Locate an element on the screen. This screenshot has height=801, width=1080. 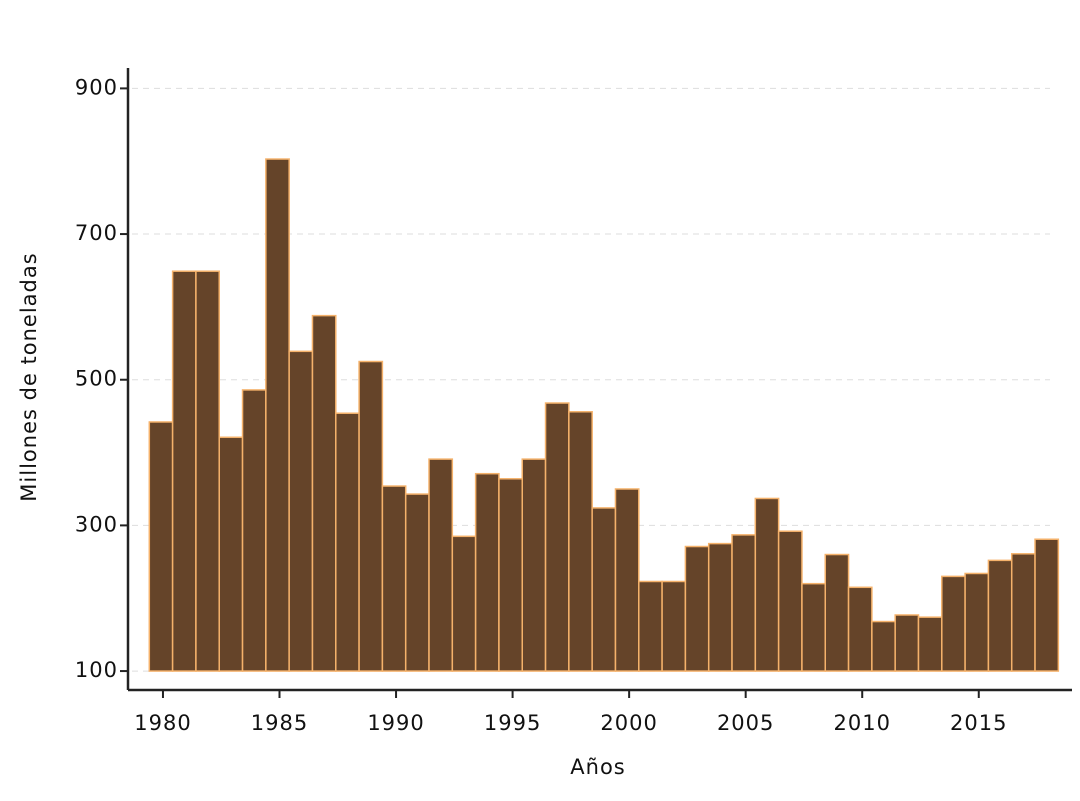
x-tick-label: 1985 is located at coordinates (279, 723).